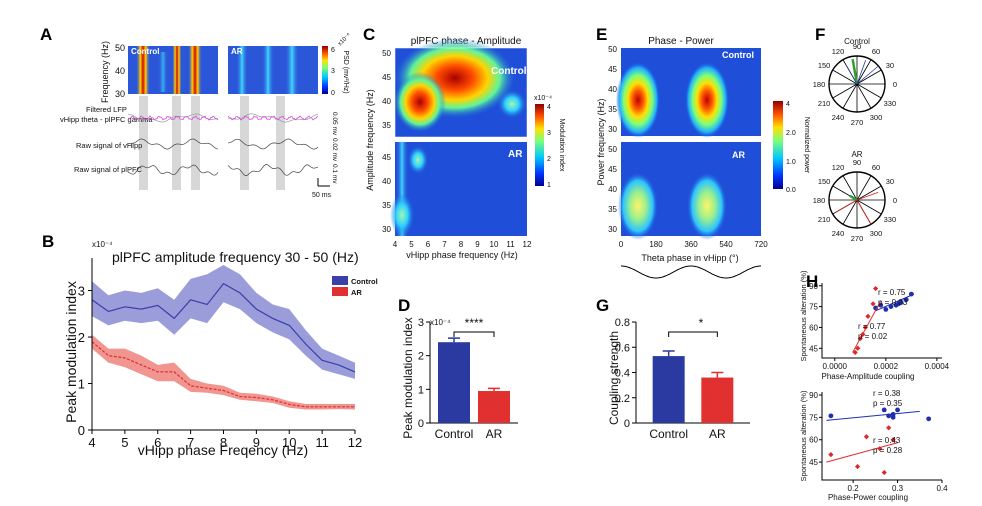 The image size is (982, 506). Describe the element at coordinates (237, 51) in the screenshot. I see `panel-a-ar-label: AR` at that location.